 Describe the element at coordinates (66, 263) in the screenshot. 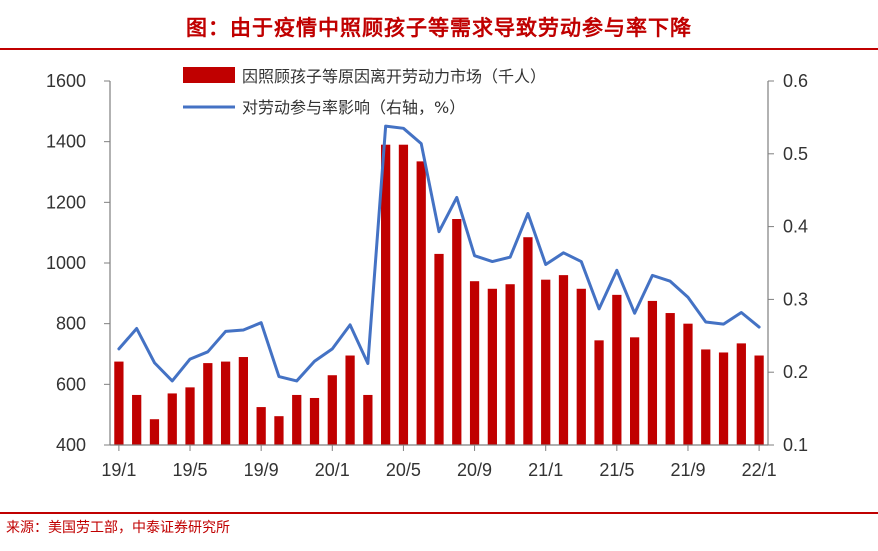

I see `left-tick-label: 1000` at that location.